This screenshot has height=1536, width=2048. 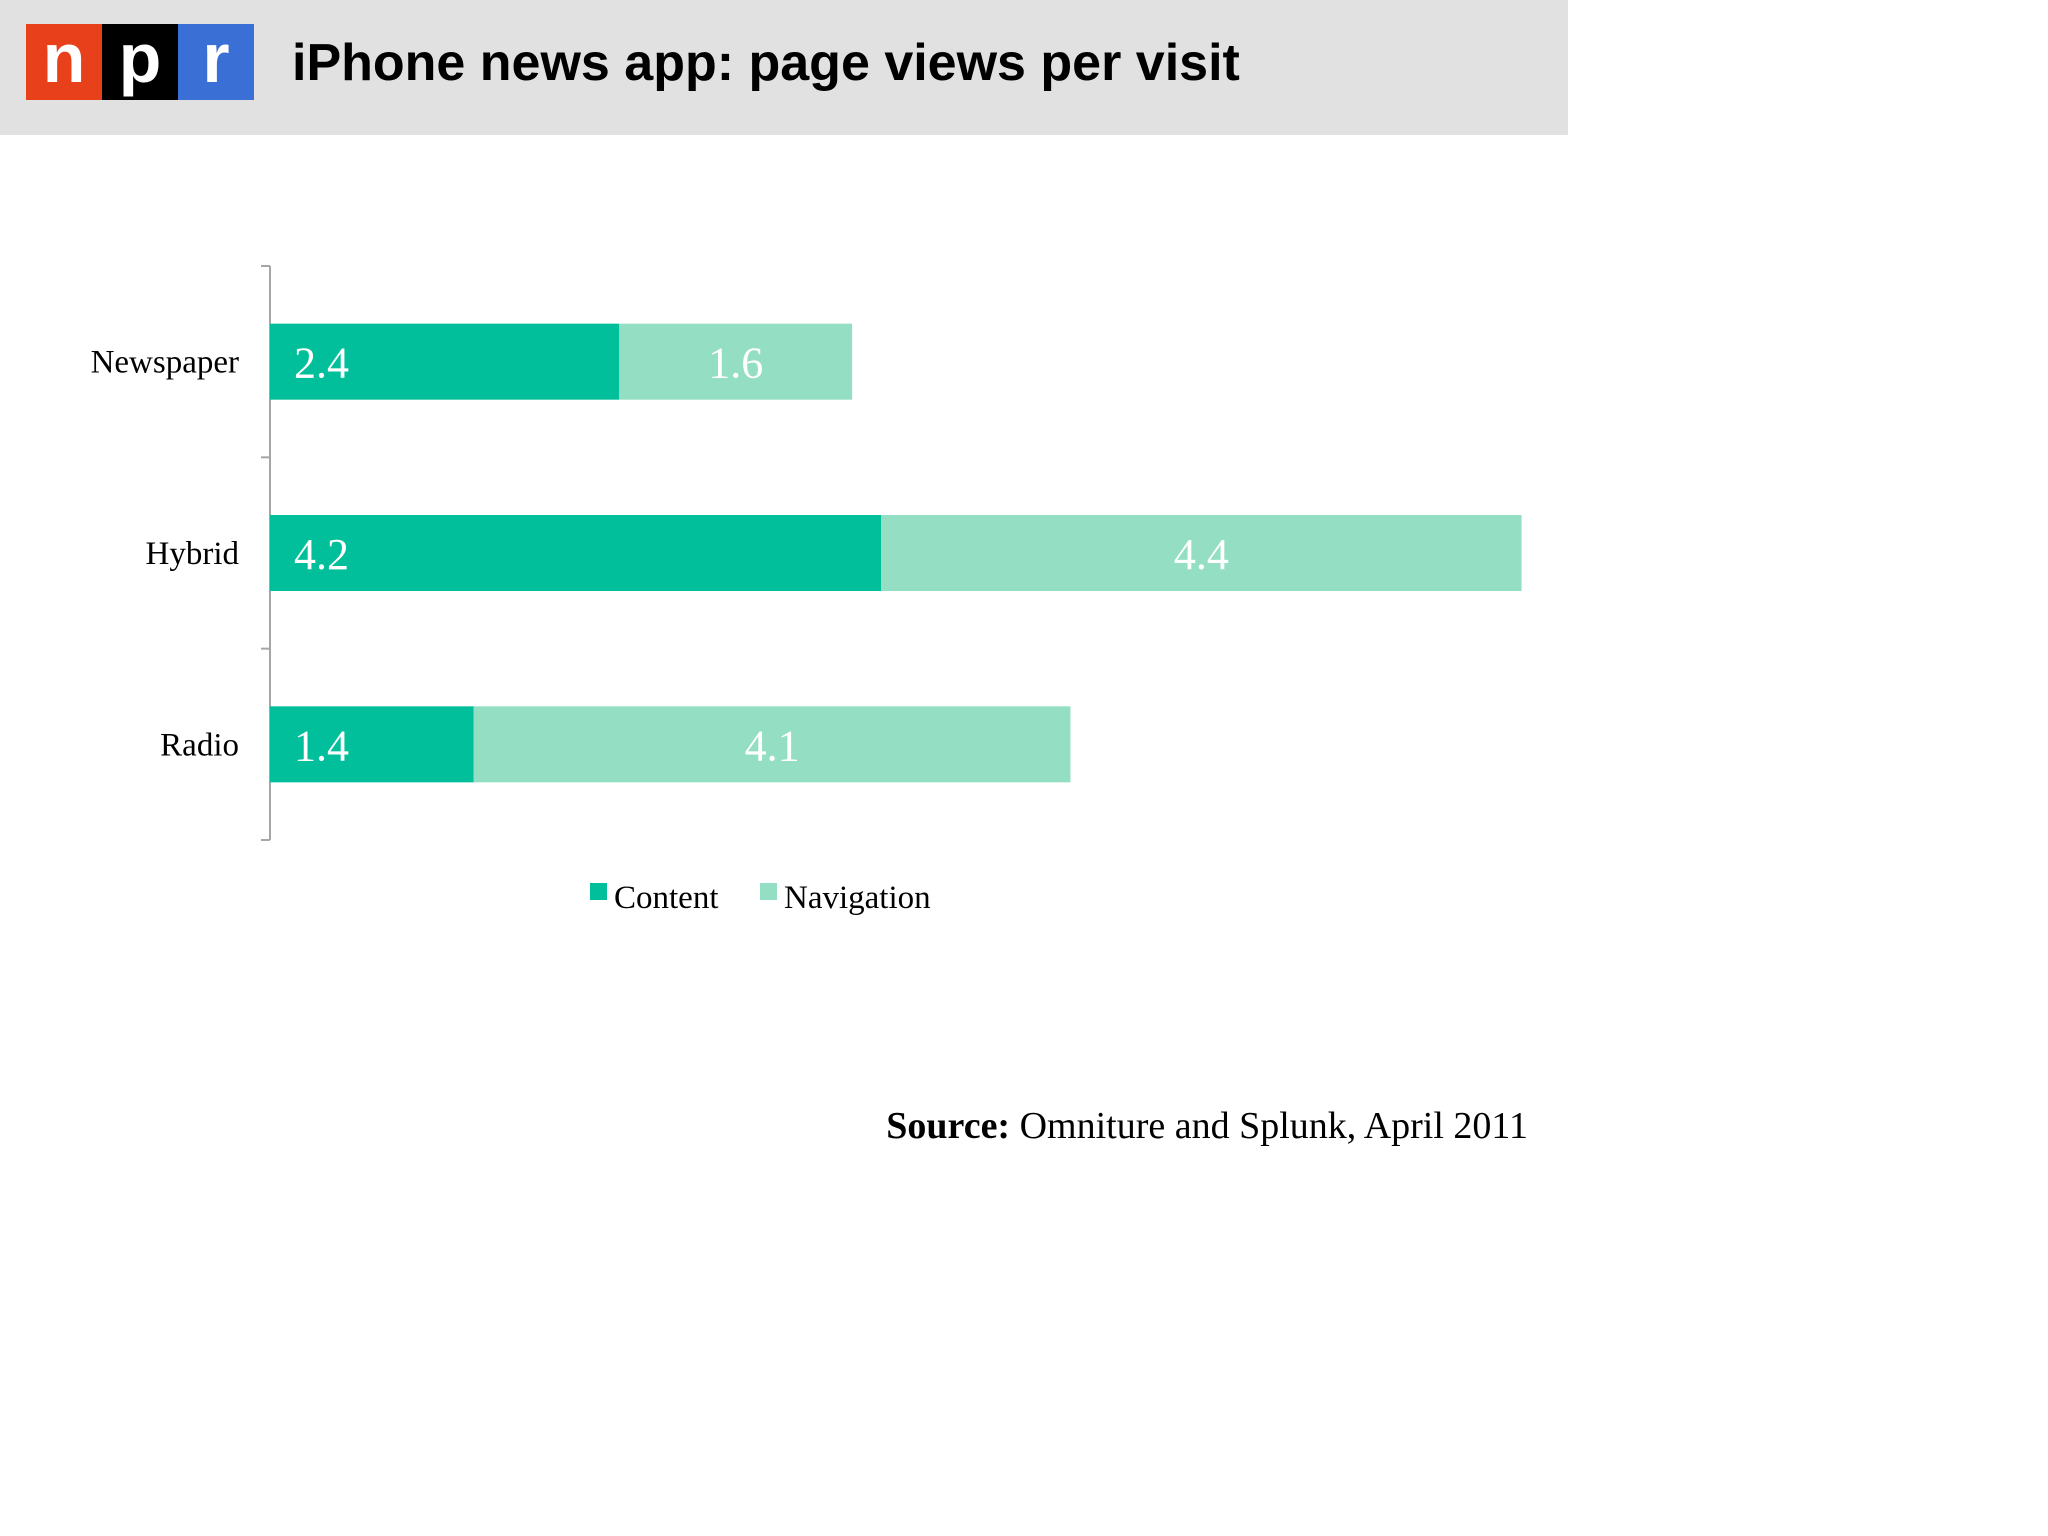 What do you see at coordinates (321, 363) in the screenshot?
I see `data-label: 2.4` at bounding box center [321, 363].